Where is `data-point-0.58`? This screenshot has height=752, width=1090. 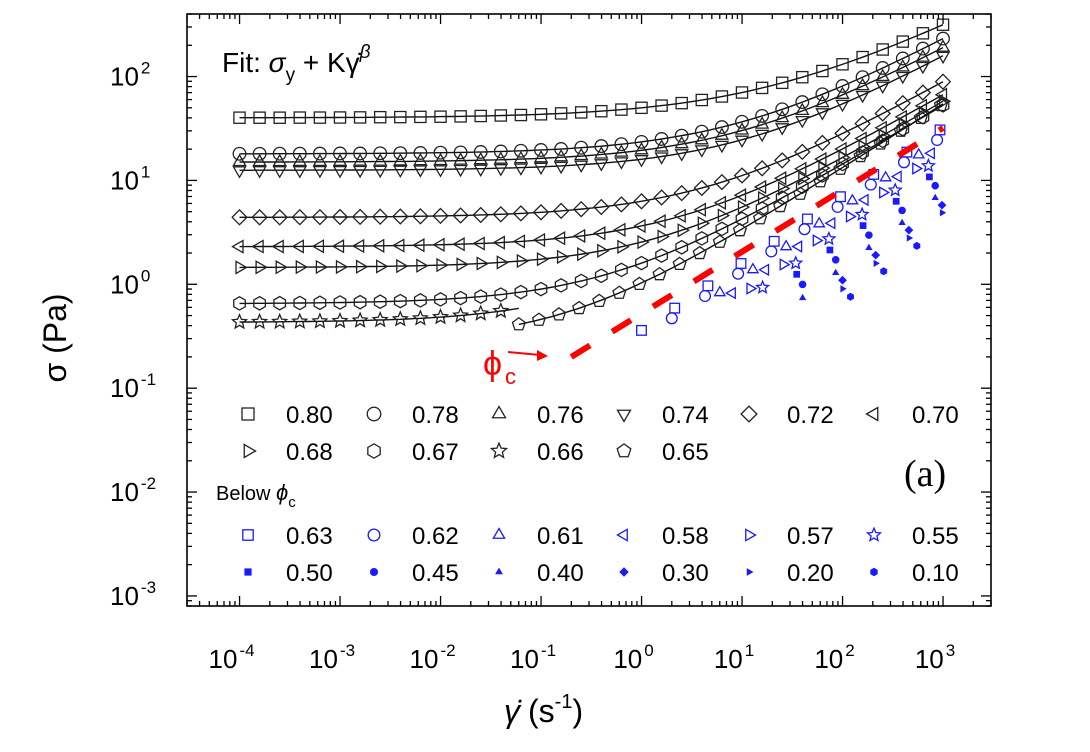 data-point-0.58 is located at coordinates (797, 246).